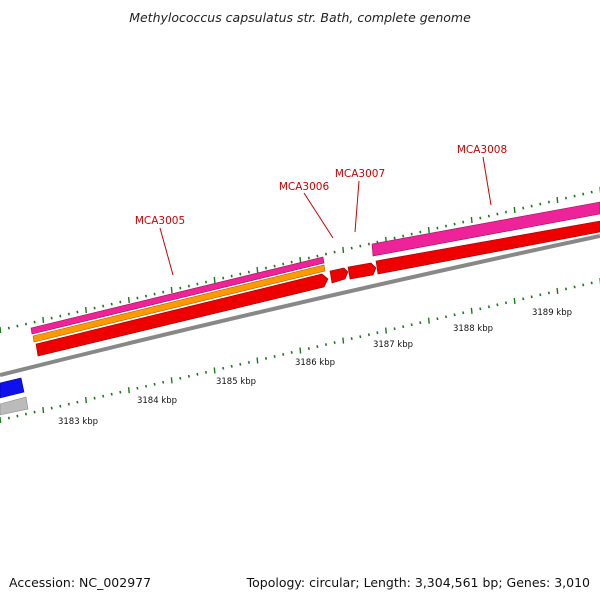  I want to click on leader-line-mca3007, so click(357, 206).